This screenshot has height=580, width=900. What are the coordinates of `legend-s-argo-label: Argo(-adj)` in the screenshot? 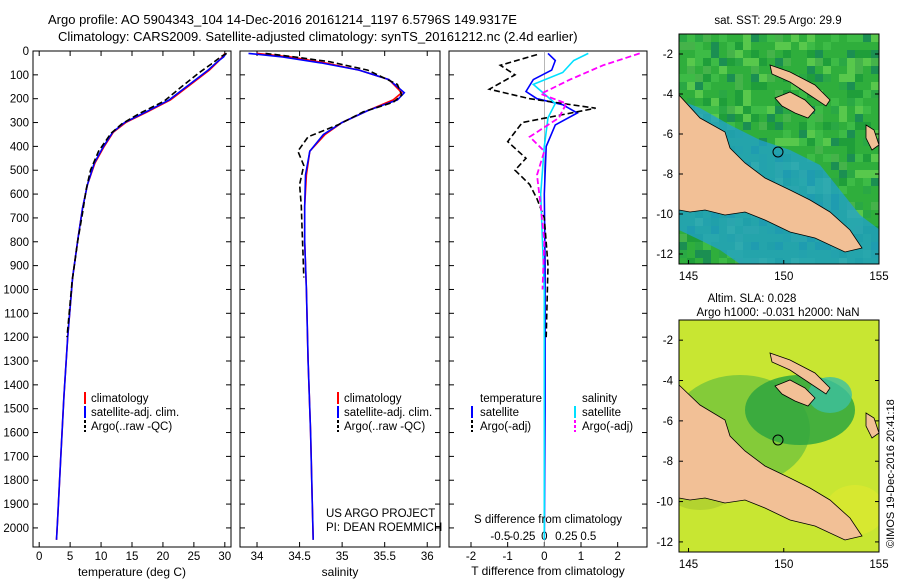 It's located at (607, 427).